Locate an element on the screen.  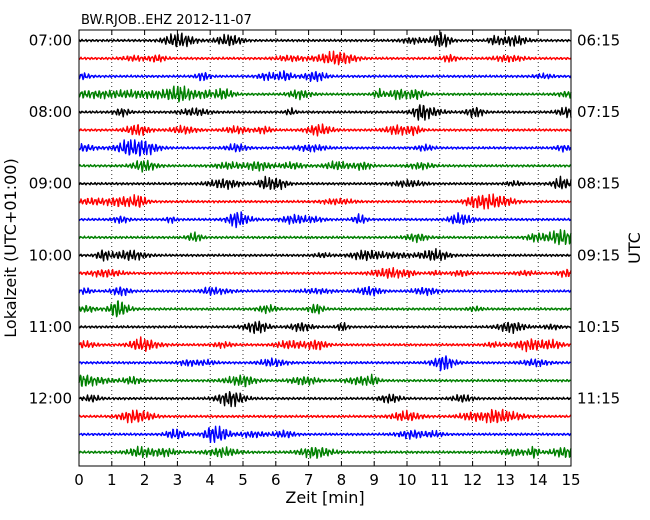
right-axis: 06:15 07:15 08:15 09:15 10:15 11:15 is located at coordinates (593, 220).